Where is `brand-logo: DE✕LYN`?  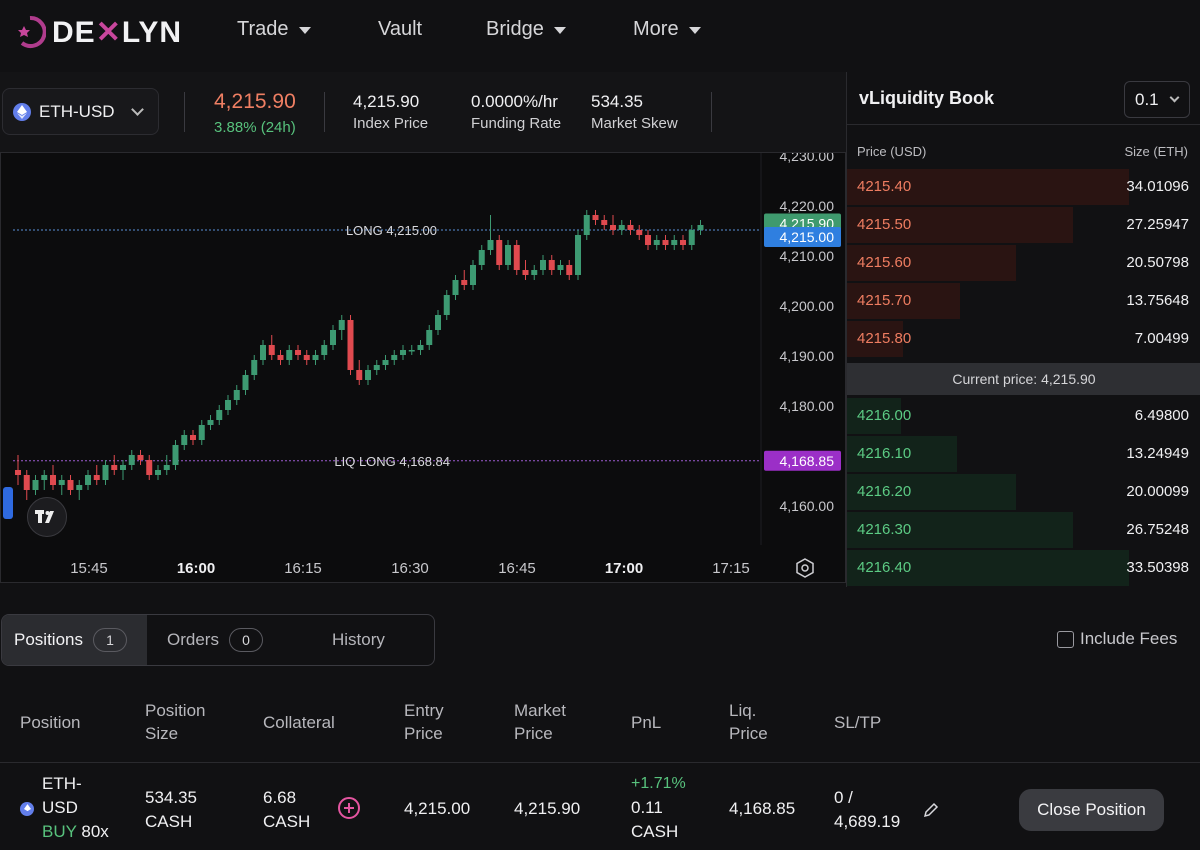 brand-logo: DE✕LYN is located at coordinates (99, 32).